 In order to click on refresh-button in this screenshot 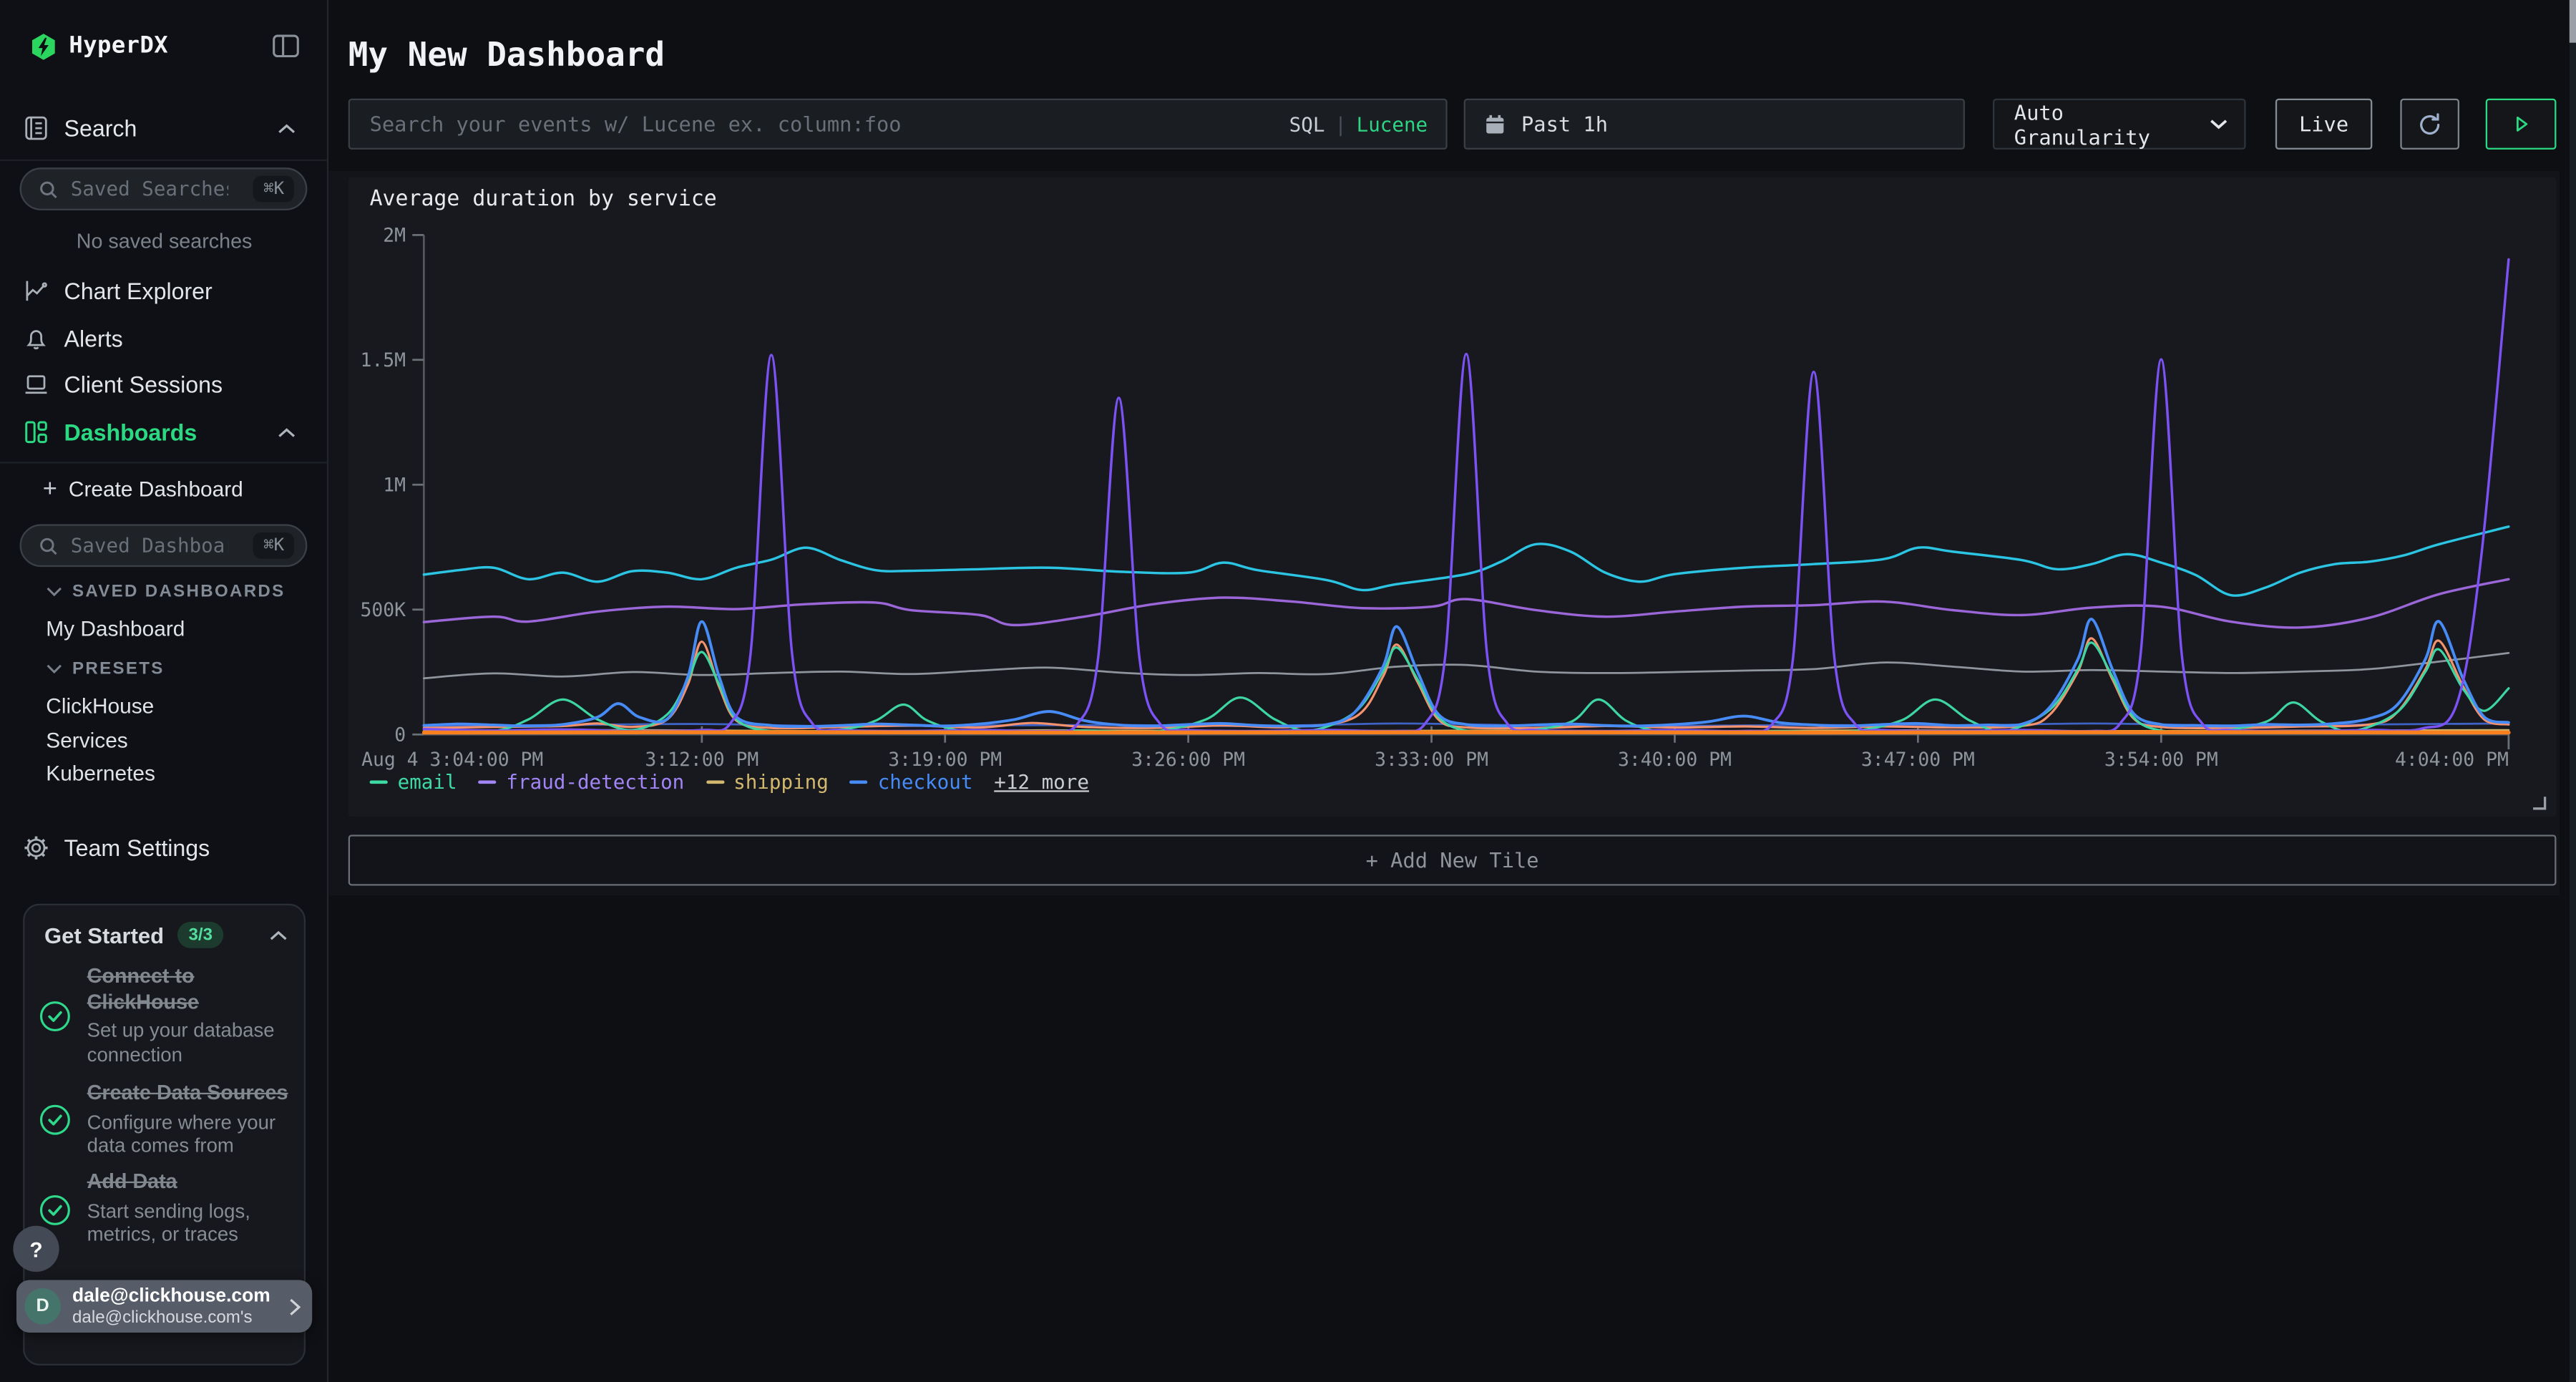, I will do `click(2429, 124)`.